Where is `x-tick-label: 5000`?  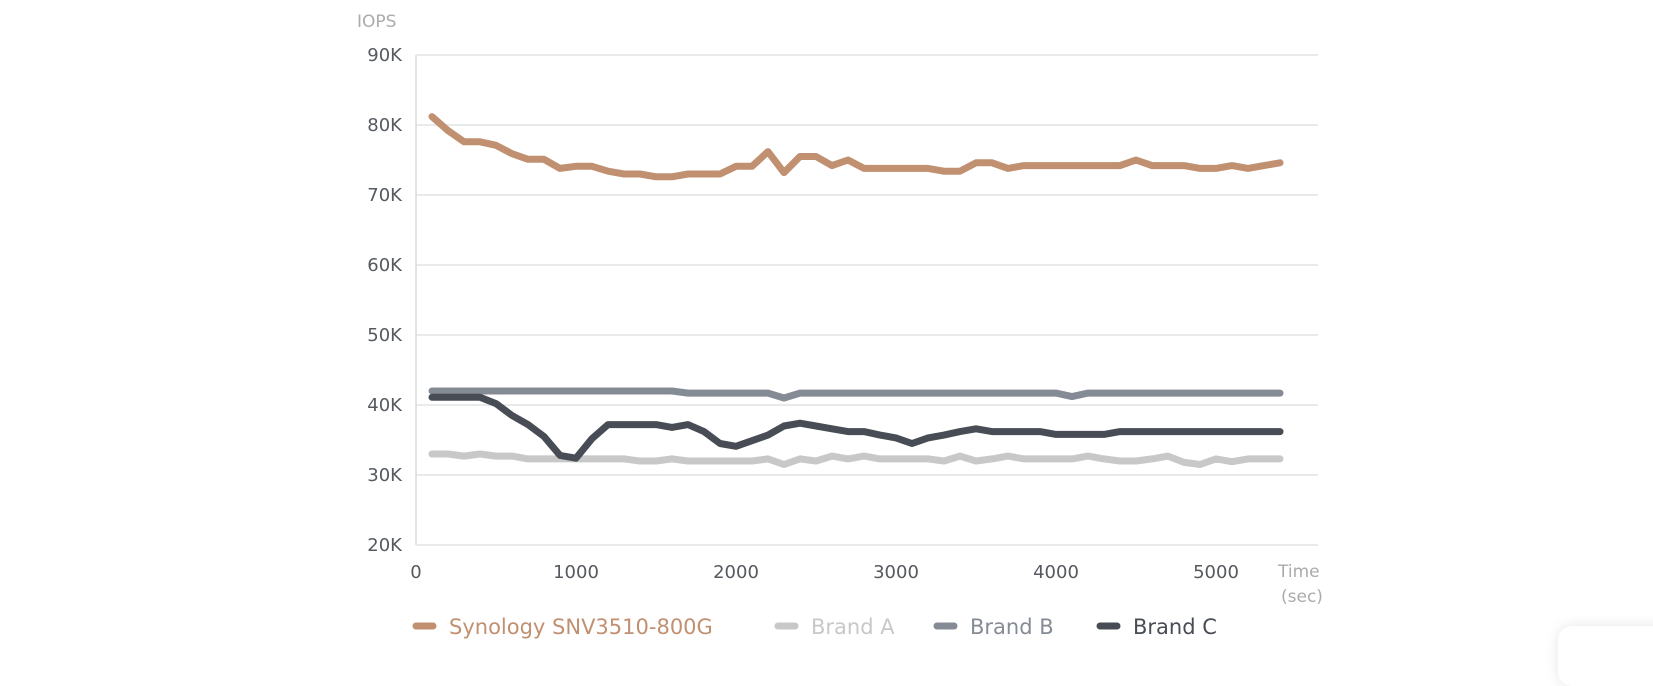
x-tick-label: 5000 is located at coordinates (1216, 572).